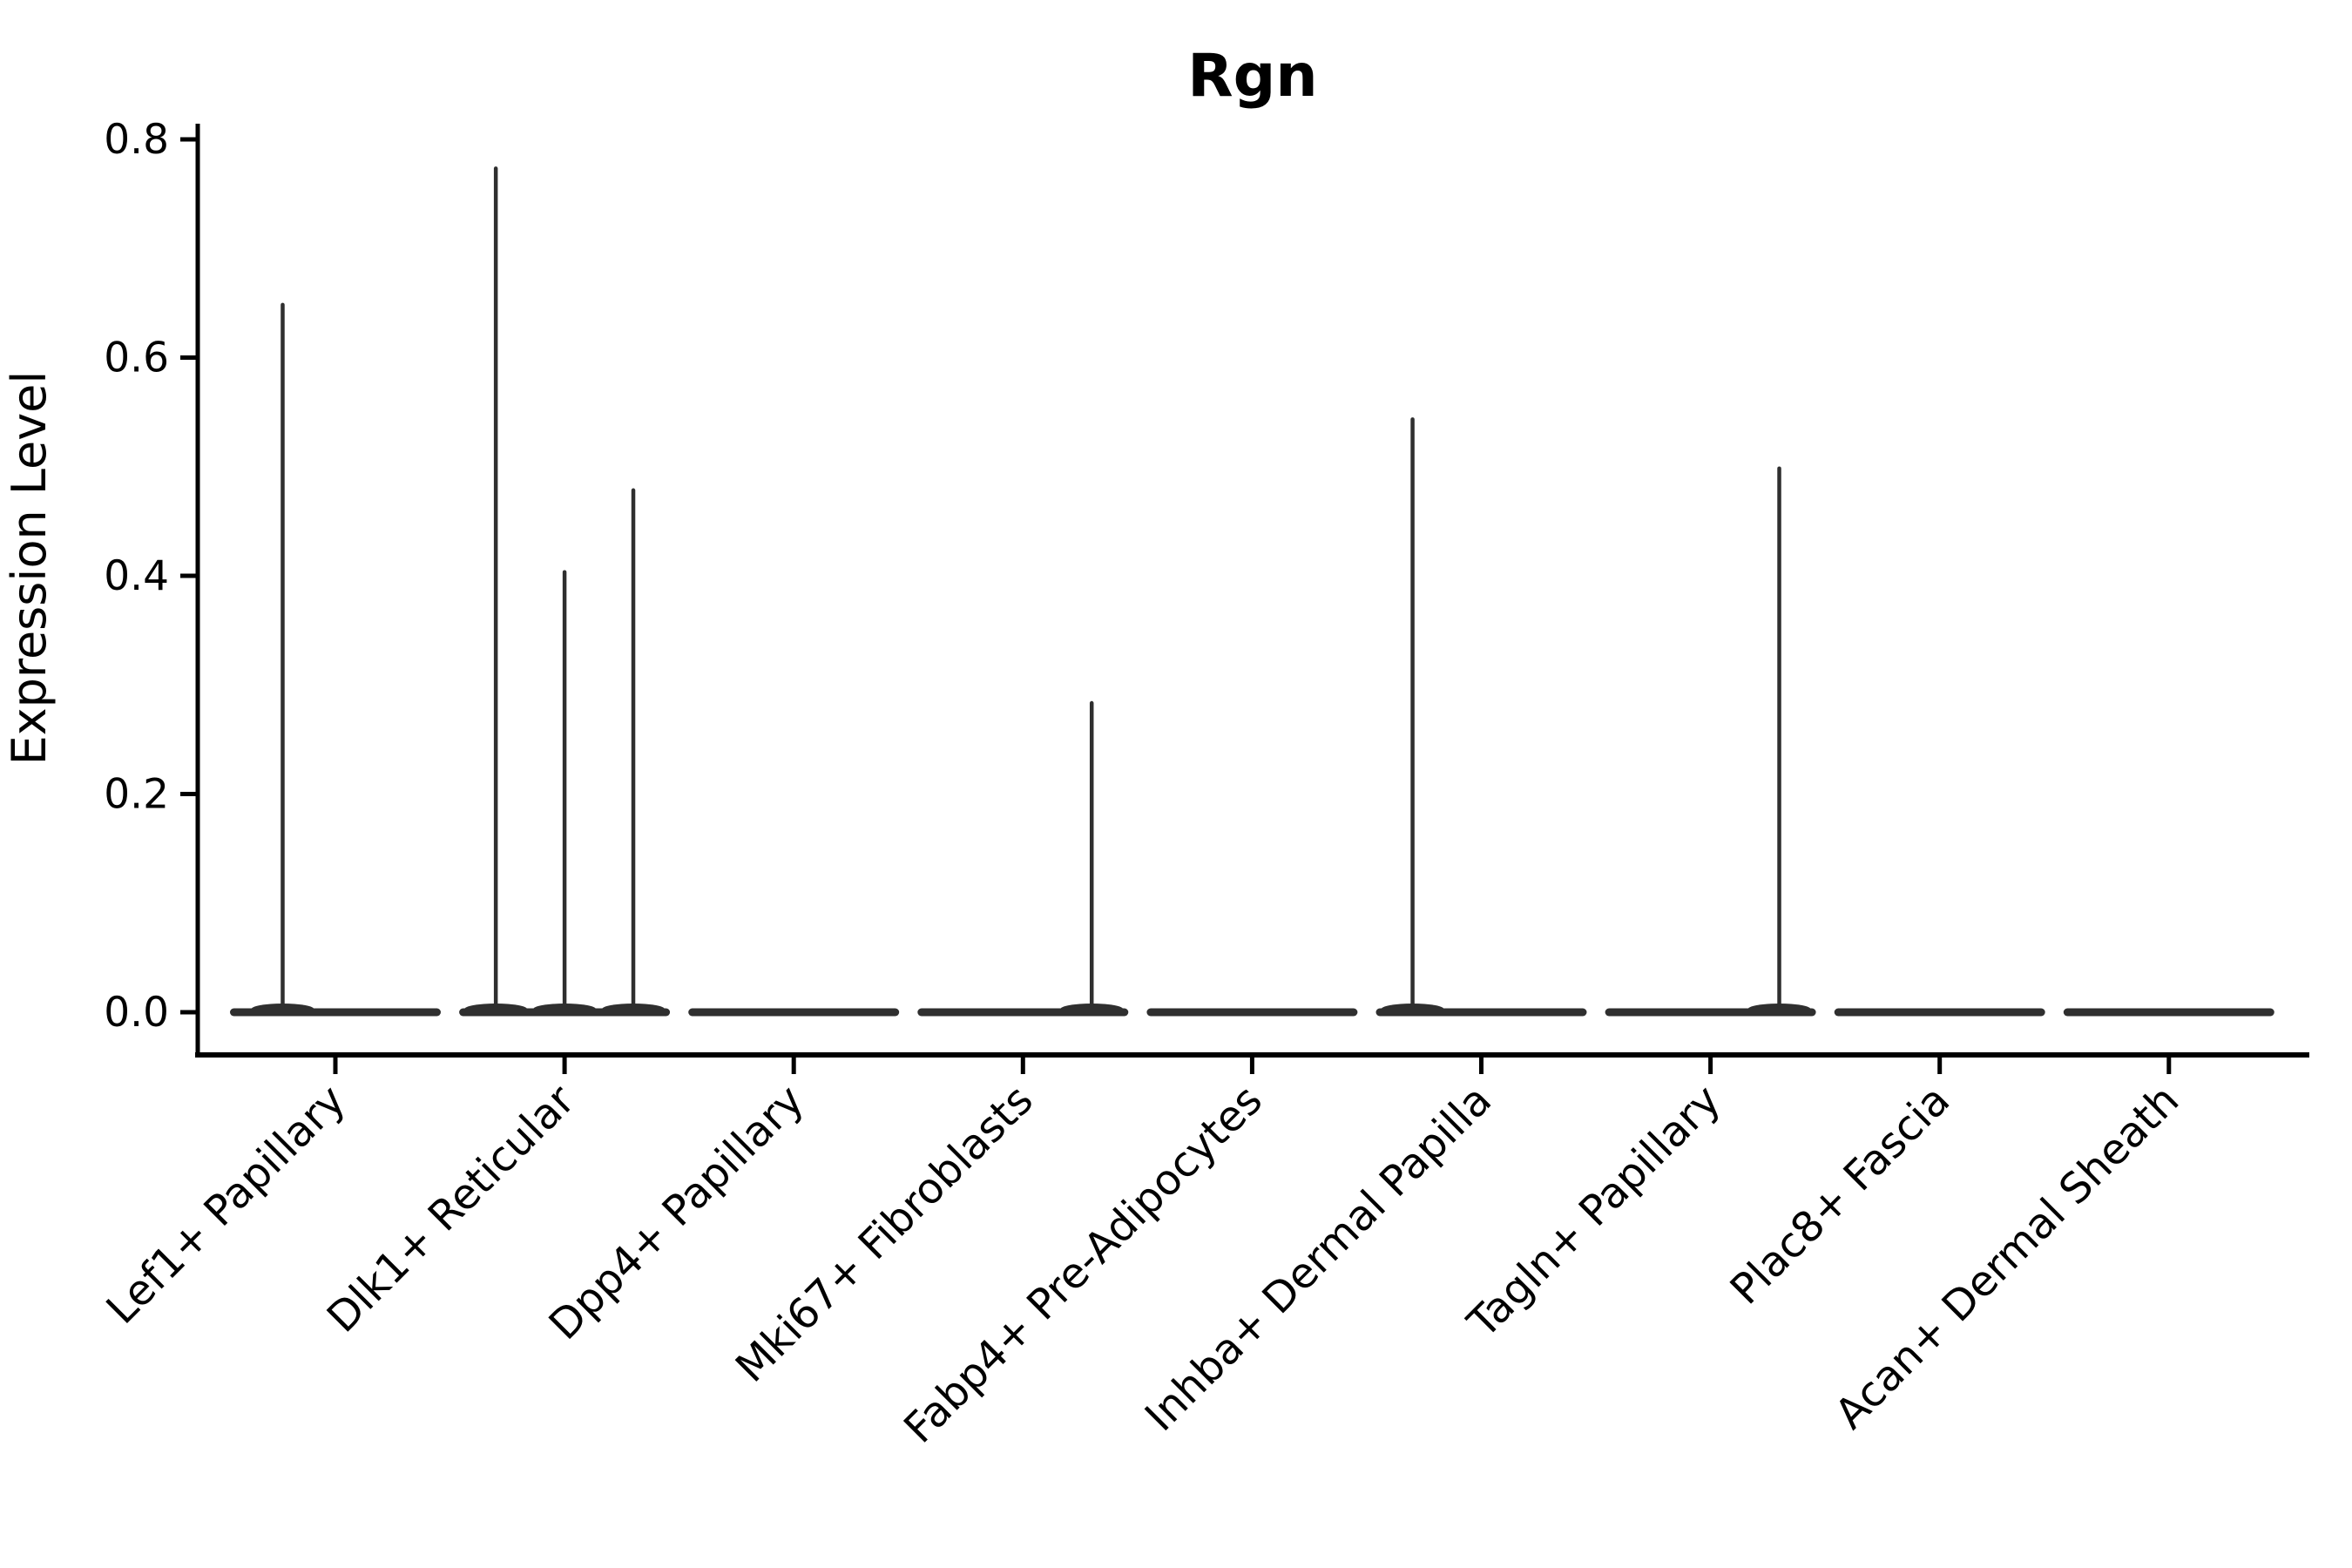 This screenshot has height=1568, width=2352. I want to click on y-tick-label: 0.0, so click(136, 1013).